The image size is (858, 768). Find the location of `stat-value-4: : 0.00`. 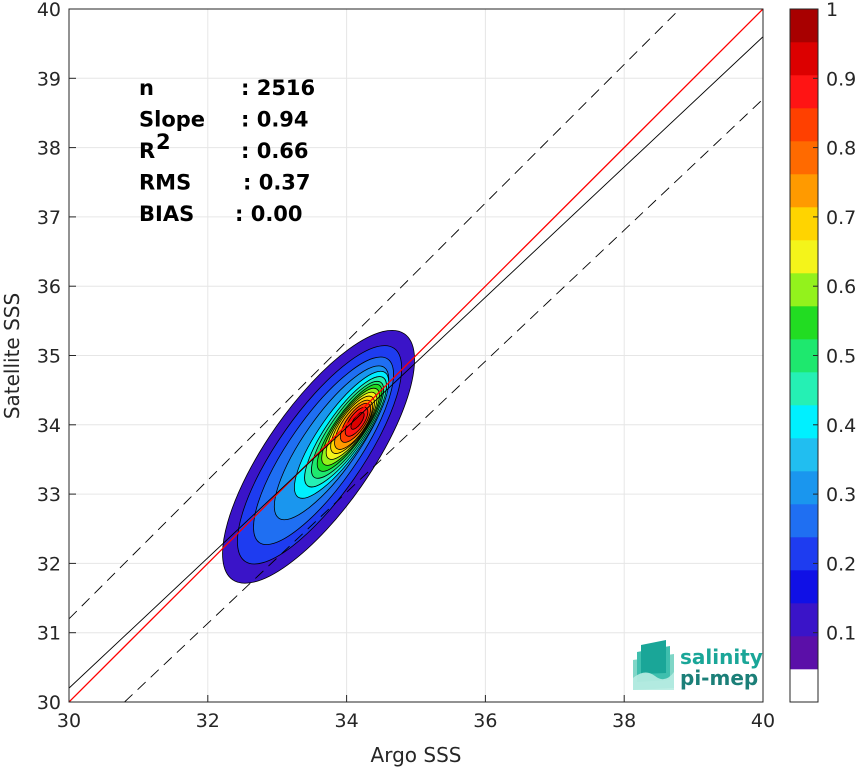

stat-value-4: : 0.00 is located at coordinates (269, 214).